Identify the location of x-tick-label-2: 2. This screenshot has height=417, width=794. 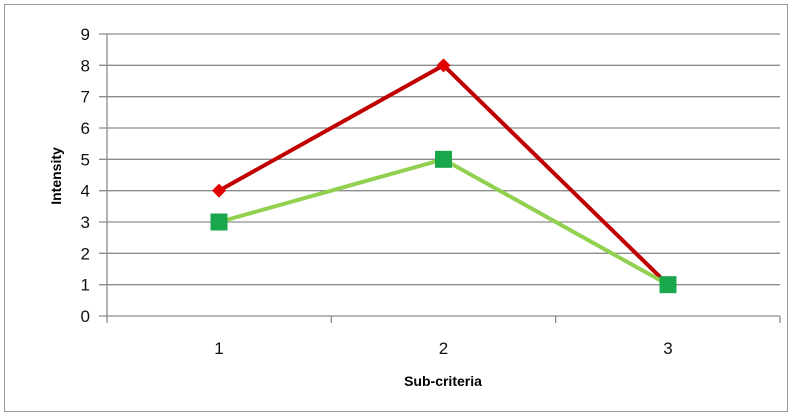
(443, 348).